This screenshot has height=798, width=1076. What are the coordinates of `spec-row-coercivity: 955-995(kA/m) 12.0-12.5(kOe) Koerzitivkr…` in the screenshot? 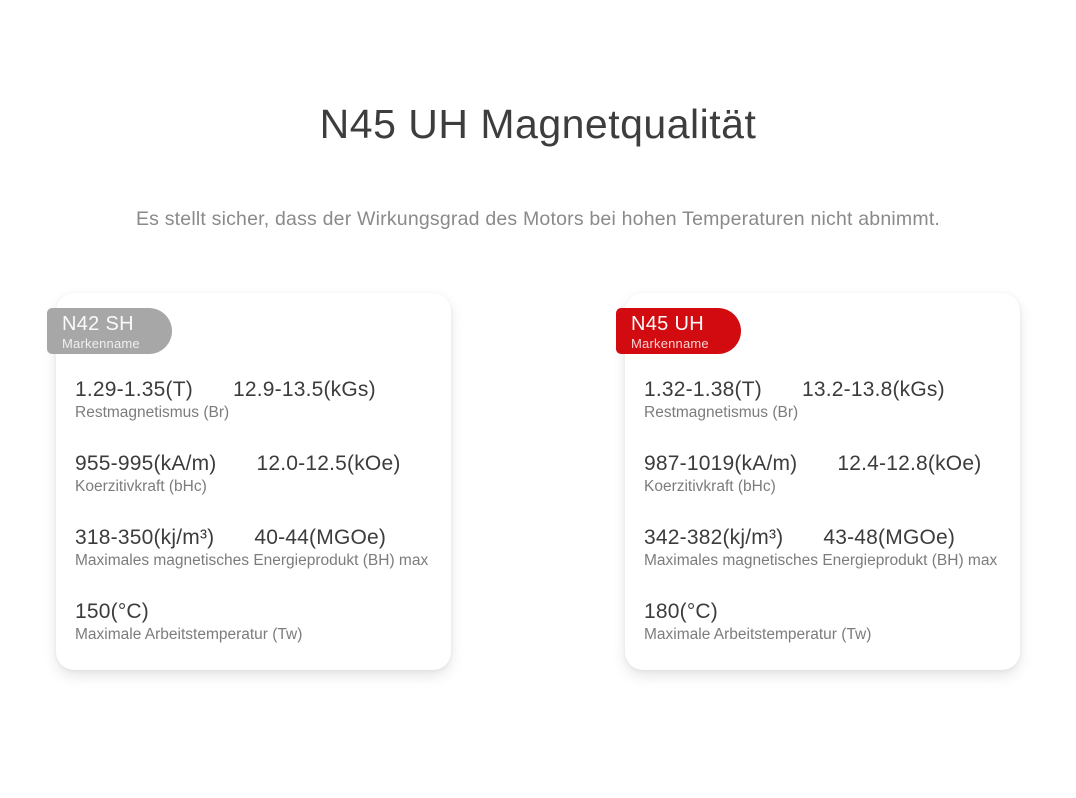 It's located at (254, 474).